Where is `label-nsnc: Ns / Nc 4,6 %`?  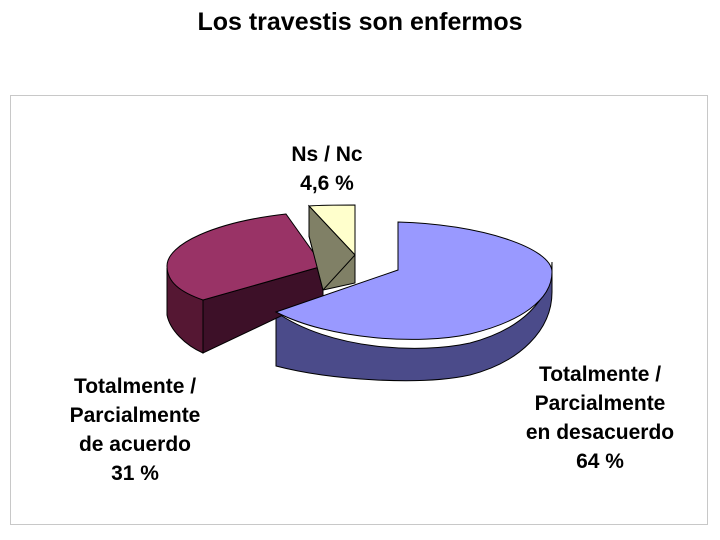 label-nsnc: Ns / Nc 4,6 % is located at coordinates (327, 169).